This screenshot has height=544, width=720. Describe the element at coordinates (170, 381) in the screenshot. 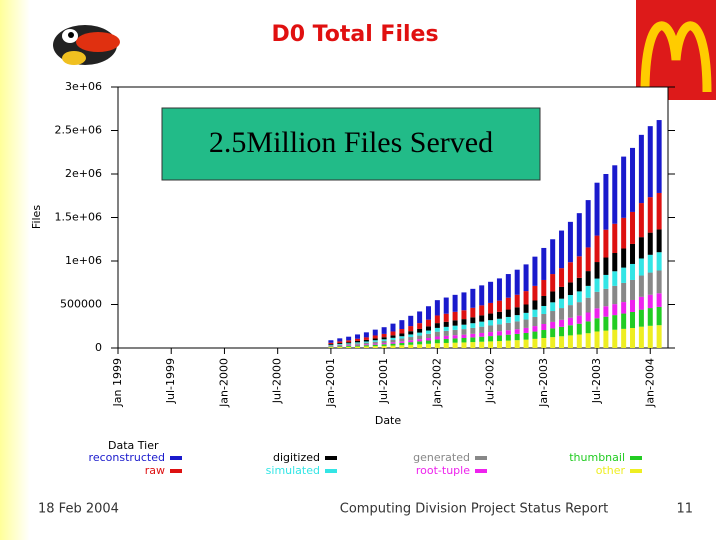

I see `x-tick-label: Jul-1999` at that location.